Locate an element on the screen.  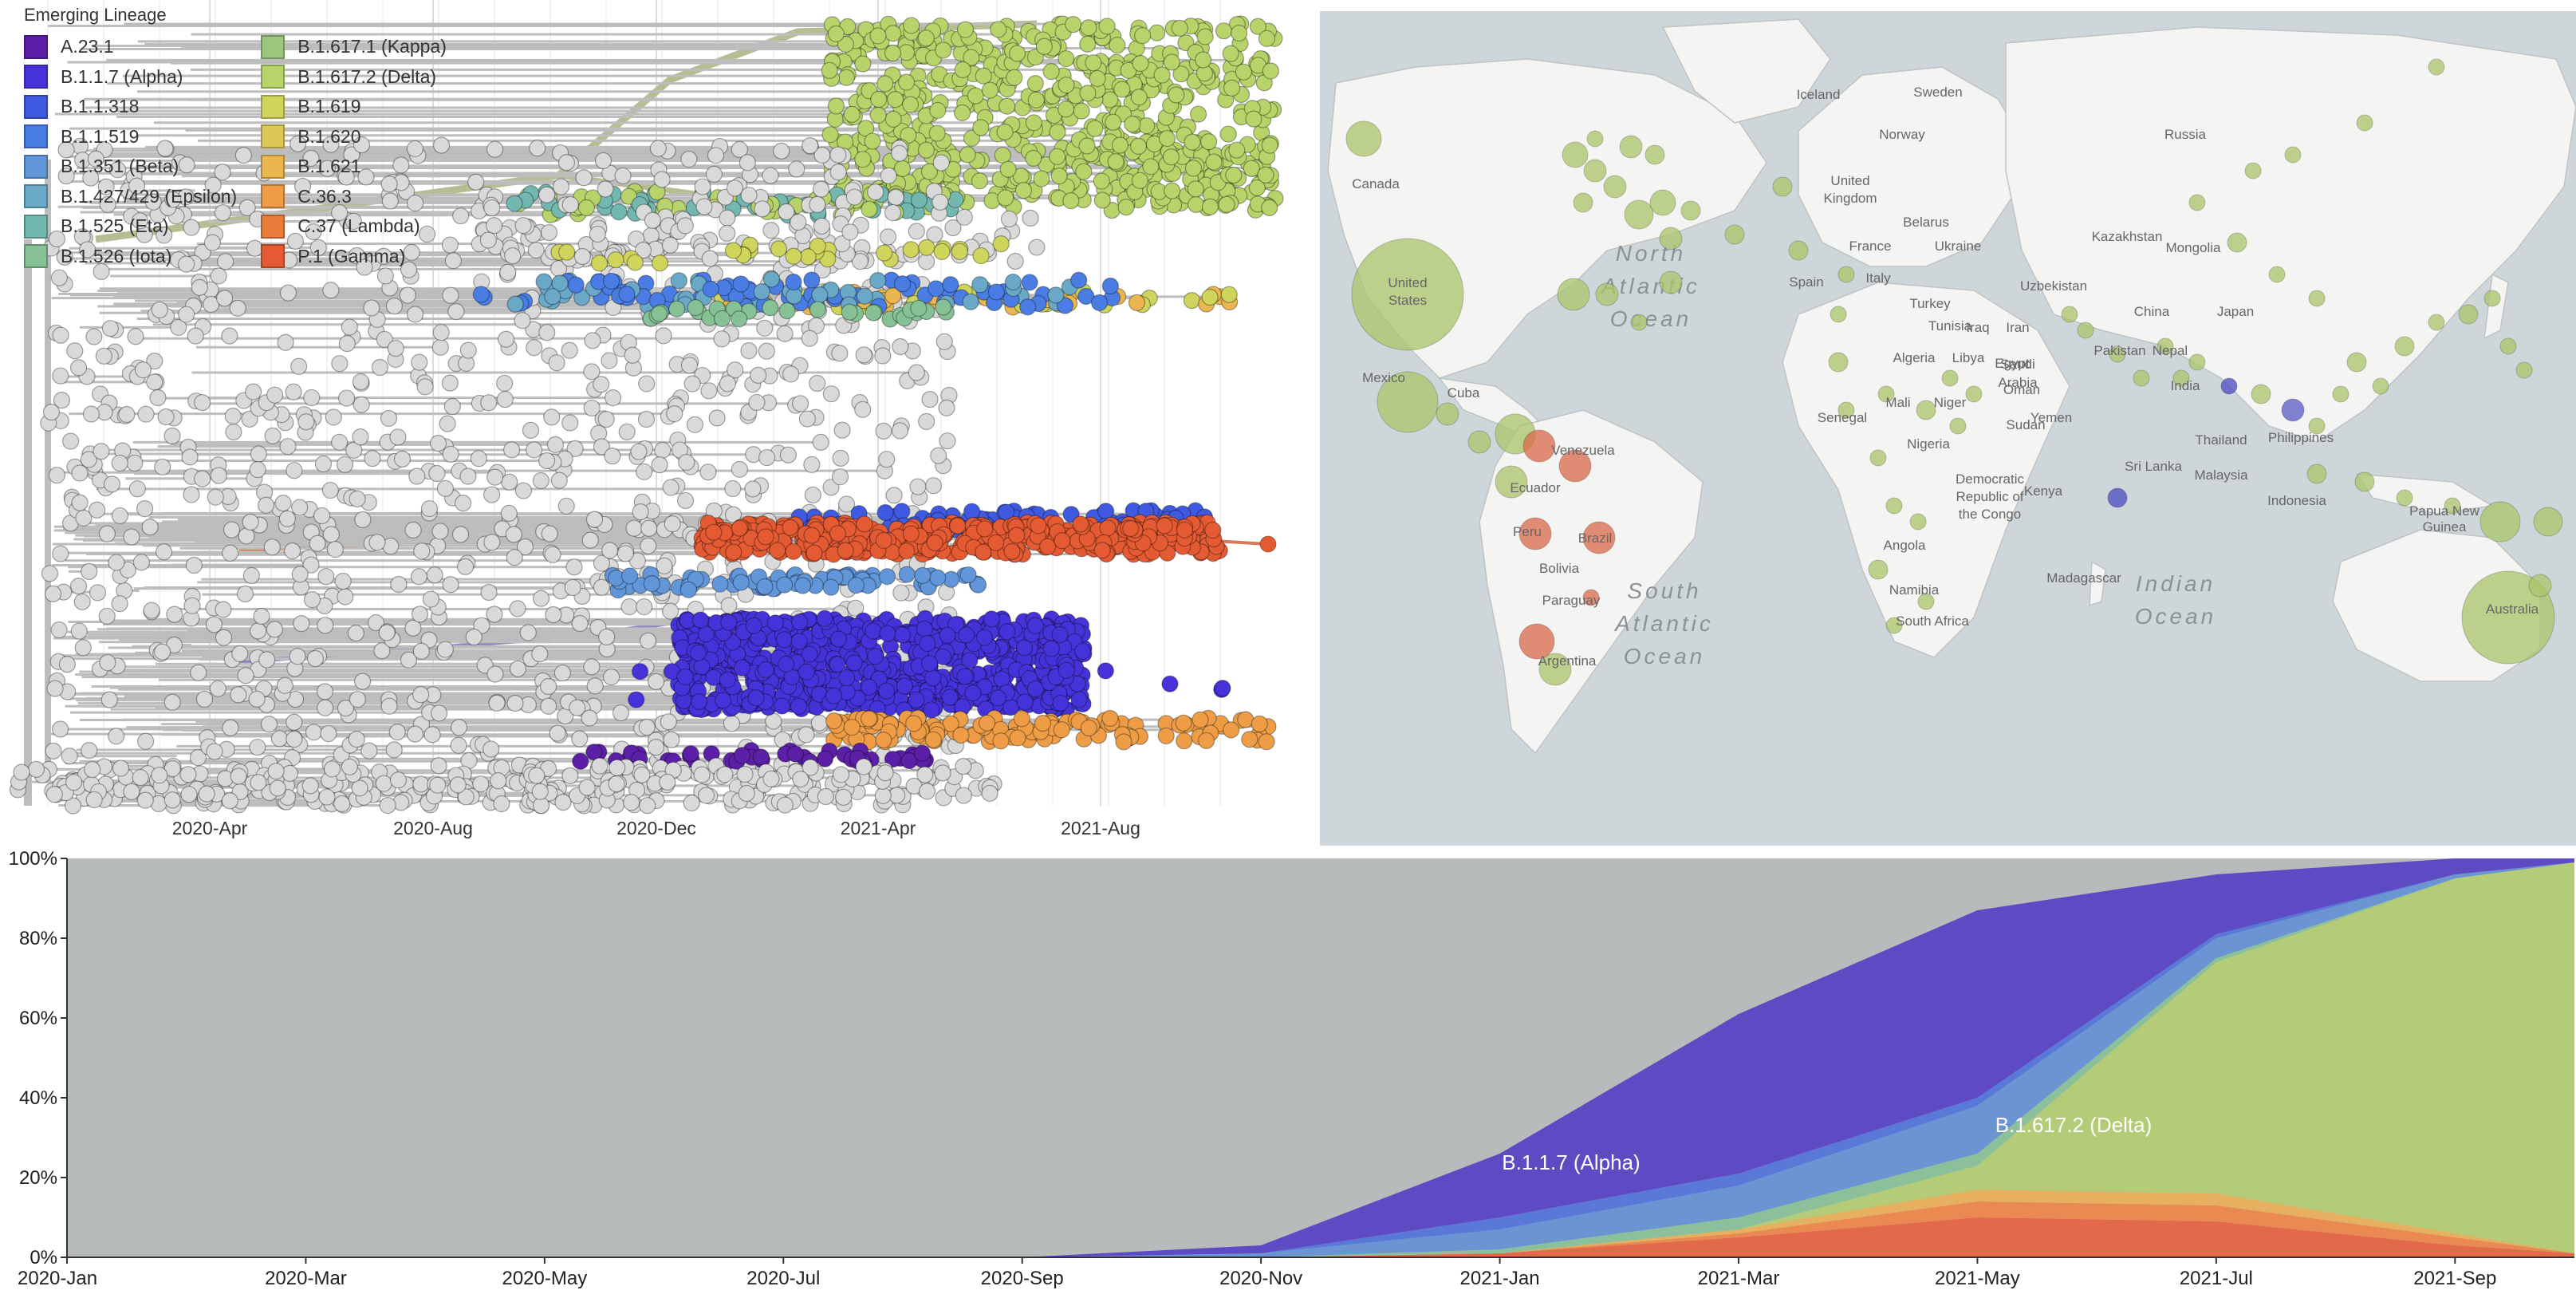
legend-item: B.1.617.1 (Kappa) is located at coordinates (354, 47).